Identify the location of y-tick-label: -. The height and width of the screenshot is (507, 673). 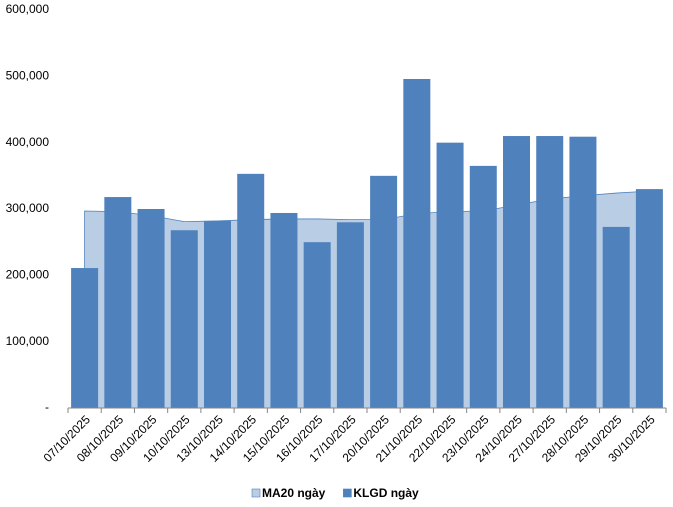
(47, 407).